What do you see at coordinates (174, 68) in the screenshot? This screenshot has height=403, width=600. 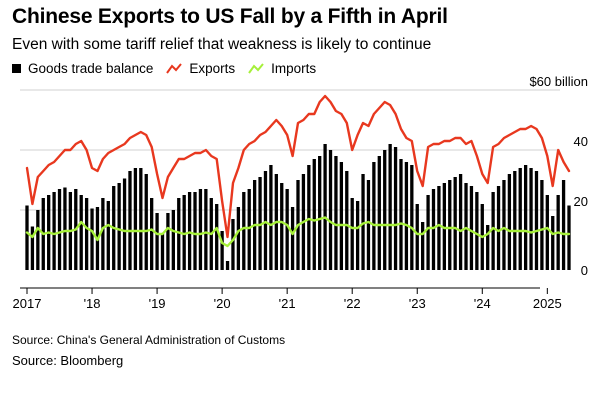 I see `legend-swatch-exports` at bounding box center [174, 68].